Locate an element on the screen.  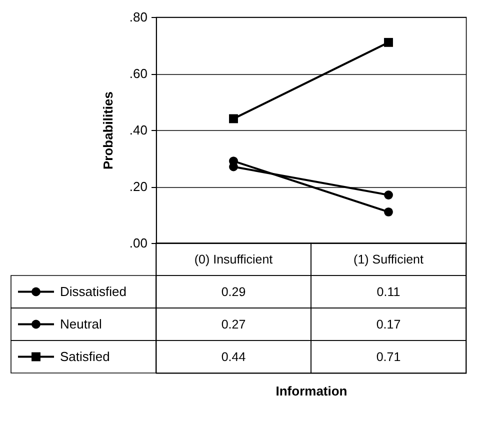
y-tick-label: .40 is located at coordinates (138, 130).